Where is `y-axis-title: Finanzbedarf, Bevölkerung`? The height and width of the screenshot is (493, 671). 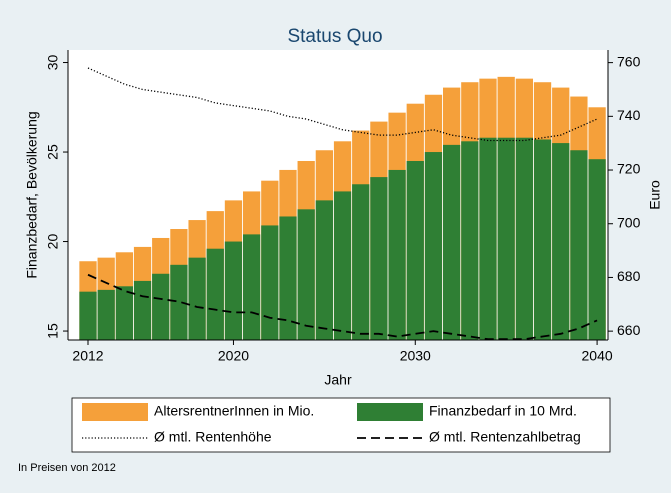
y-axis-title: Finanzbedarf, Bevölkerung is located at coordinates (32, 194).